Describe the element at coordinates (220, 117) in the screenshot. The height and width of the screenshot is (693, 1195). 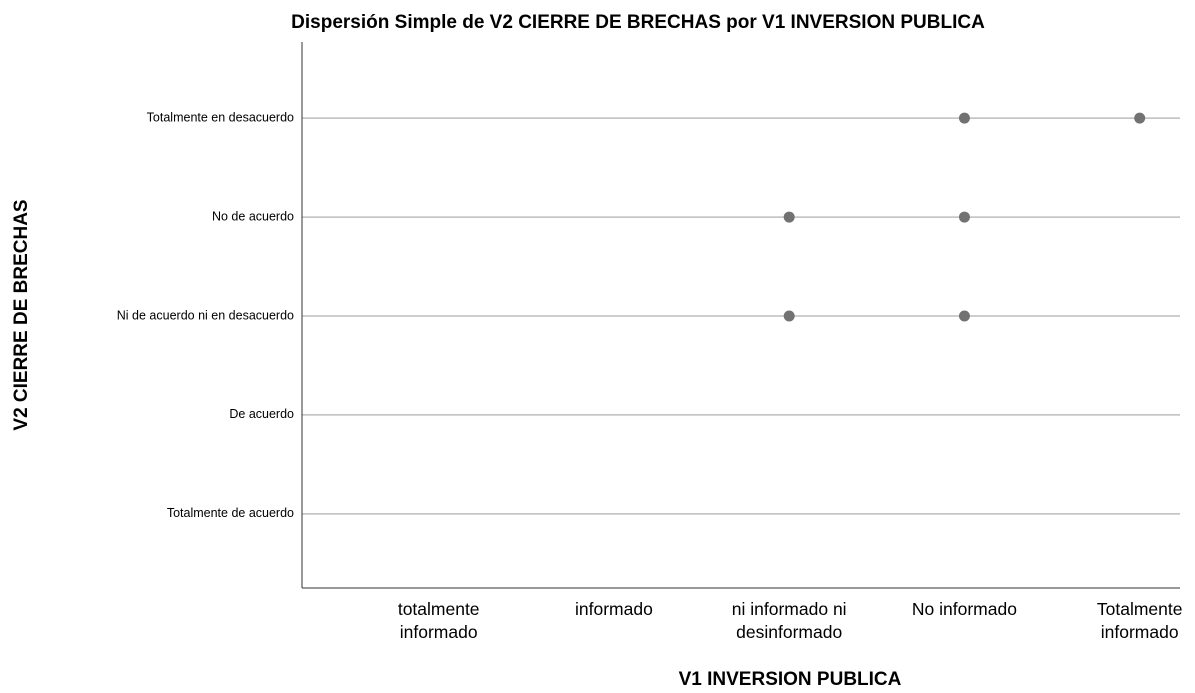
I see `y-tick-label: Totalmente en desacuerdo` at that location.